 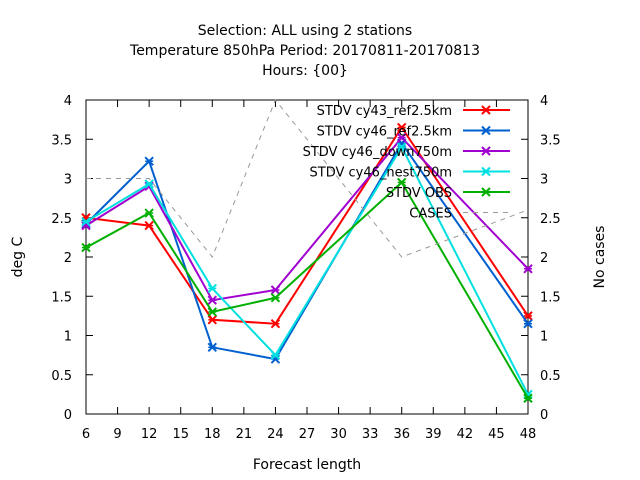 What do you see at coordinates (384, 111) in the screenshot?
I see `legend-label: STDV cy43_ref2.5km` at bounding box center [384, 111].